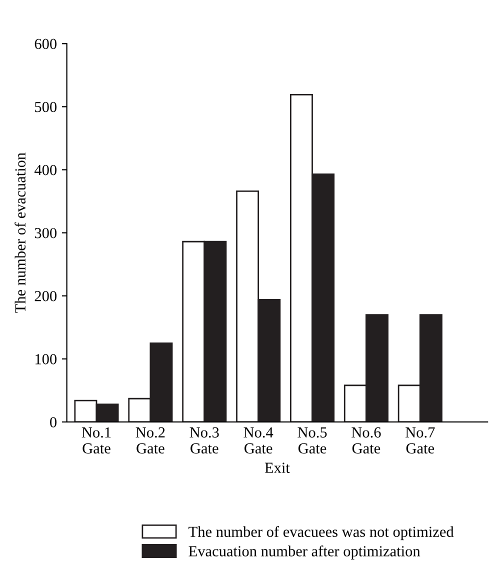  What do you see at coordinates (259, 440) in the screenshot?
I see `x-tick-label: No.4 Gate` at bounding box center [259, 440].